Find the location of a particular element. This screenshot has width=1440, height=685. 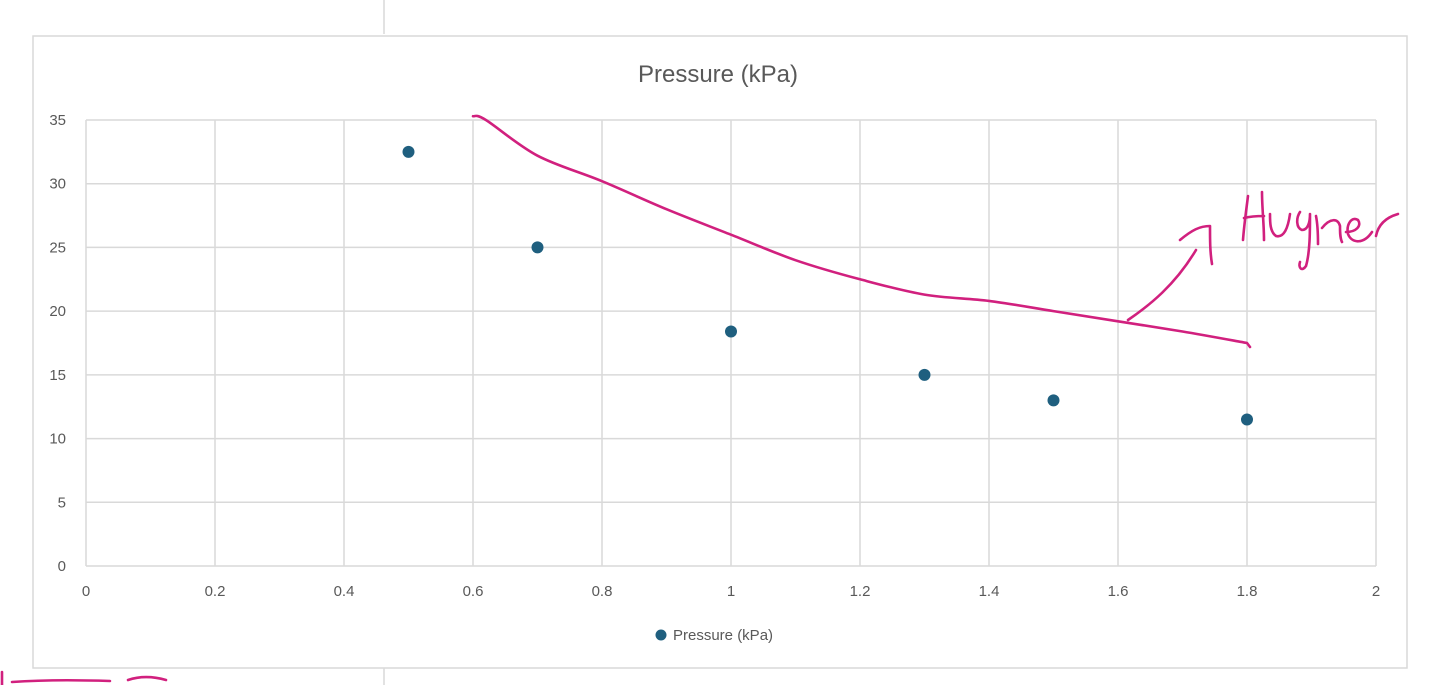

x-tick-label: 0 is located at coordinates (86, 591).